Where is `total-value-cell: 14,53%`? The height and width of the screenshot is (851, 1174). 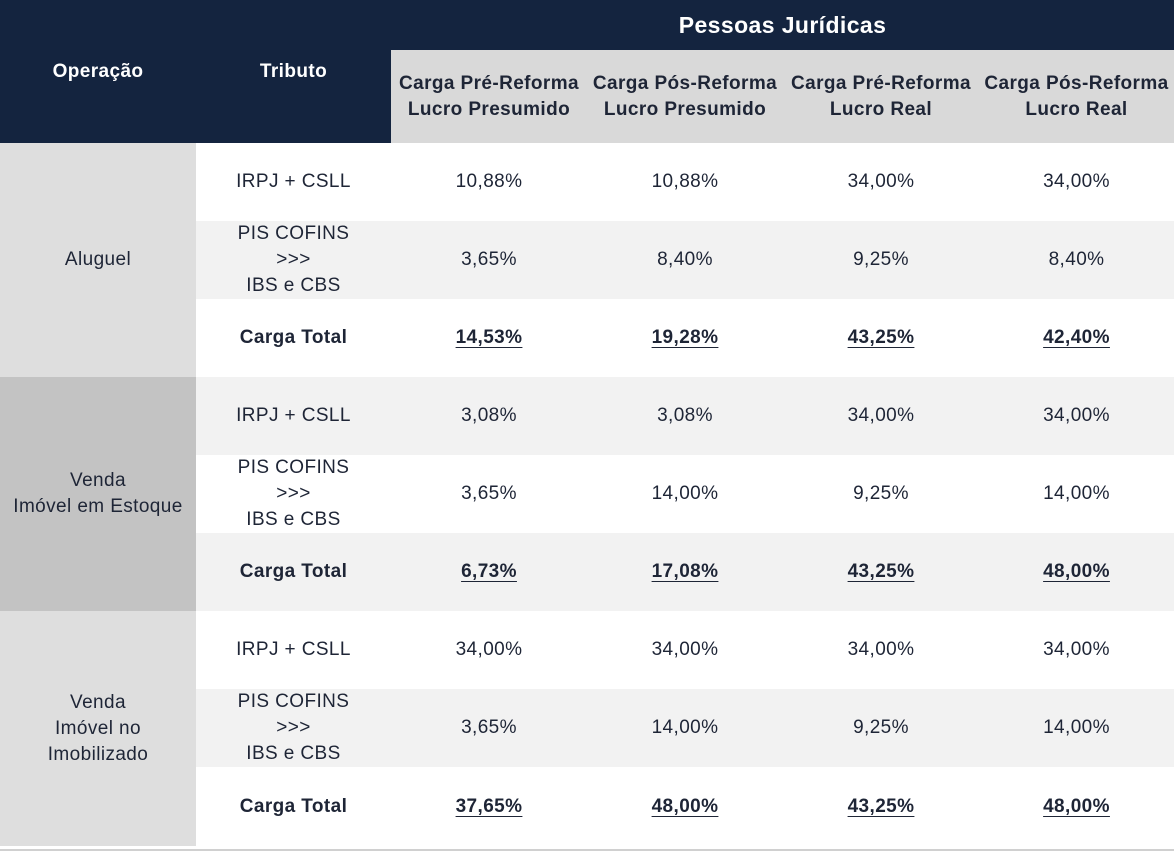 total-value-cell: 14,53% is located at coordinates (489, 338).